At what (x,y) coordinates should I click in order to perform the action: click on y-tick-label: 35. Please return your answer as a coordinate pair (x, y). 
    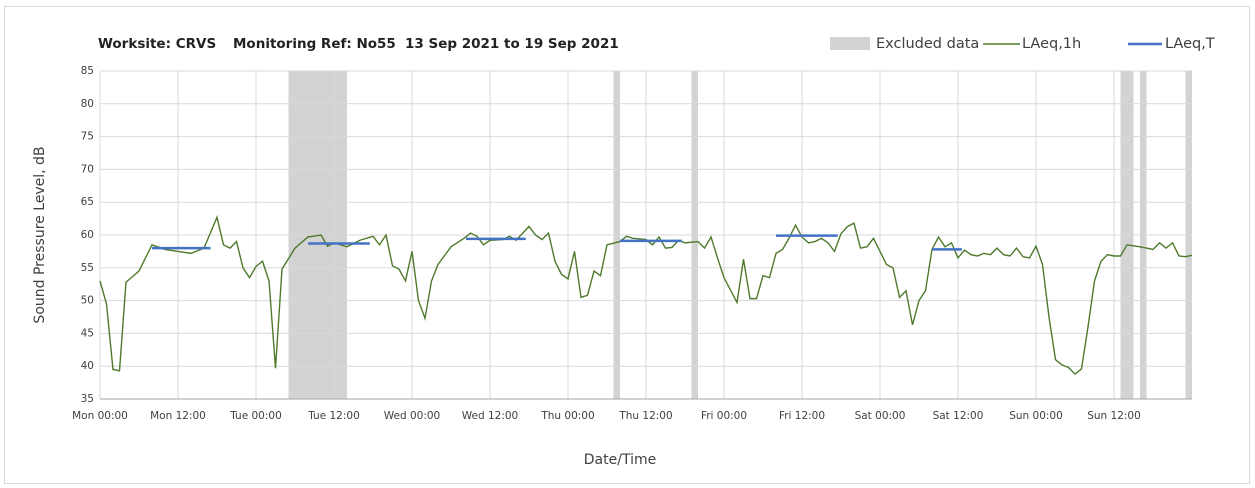
    Looking at the image, I should click on (87, 399).